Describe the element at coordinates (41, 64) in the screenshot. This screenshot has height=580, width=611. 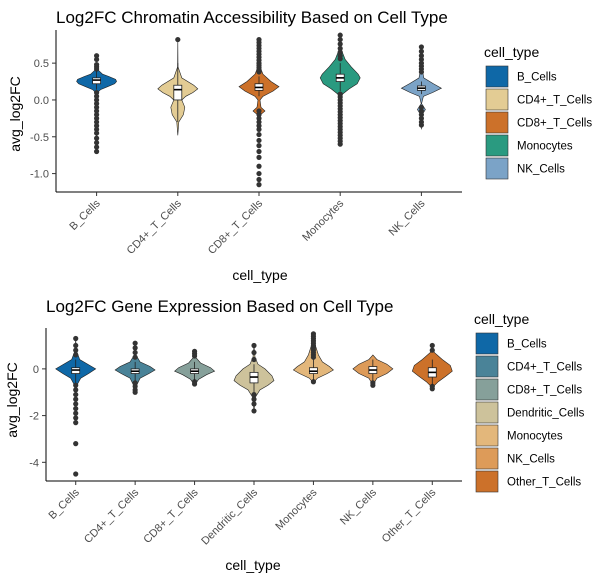
I see `y-tick-label: 0.5` at that location.